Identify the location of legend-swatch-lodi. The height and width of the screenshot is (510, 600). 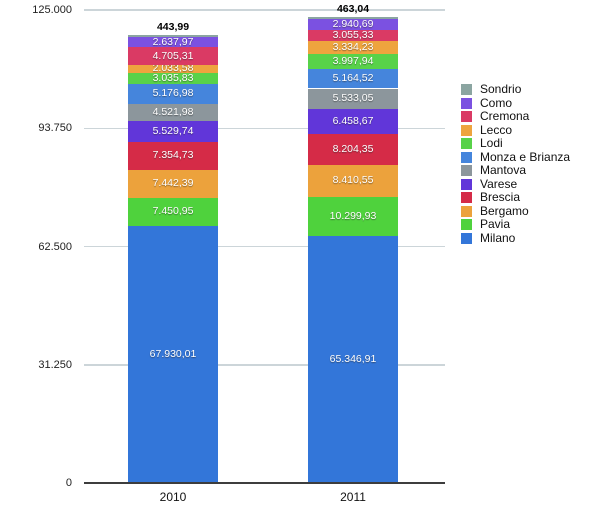
(466, 144).